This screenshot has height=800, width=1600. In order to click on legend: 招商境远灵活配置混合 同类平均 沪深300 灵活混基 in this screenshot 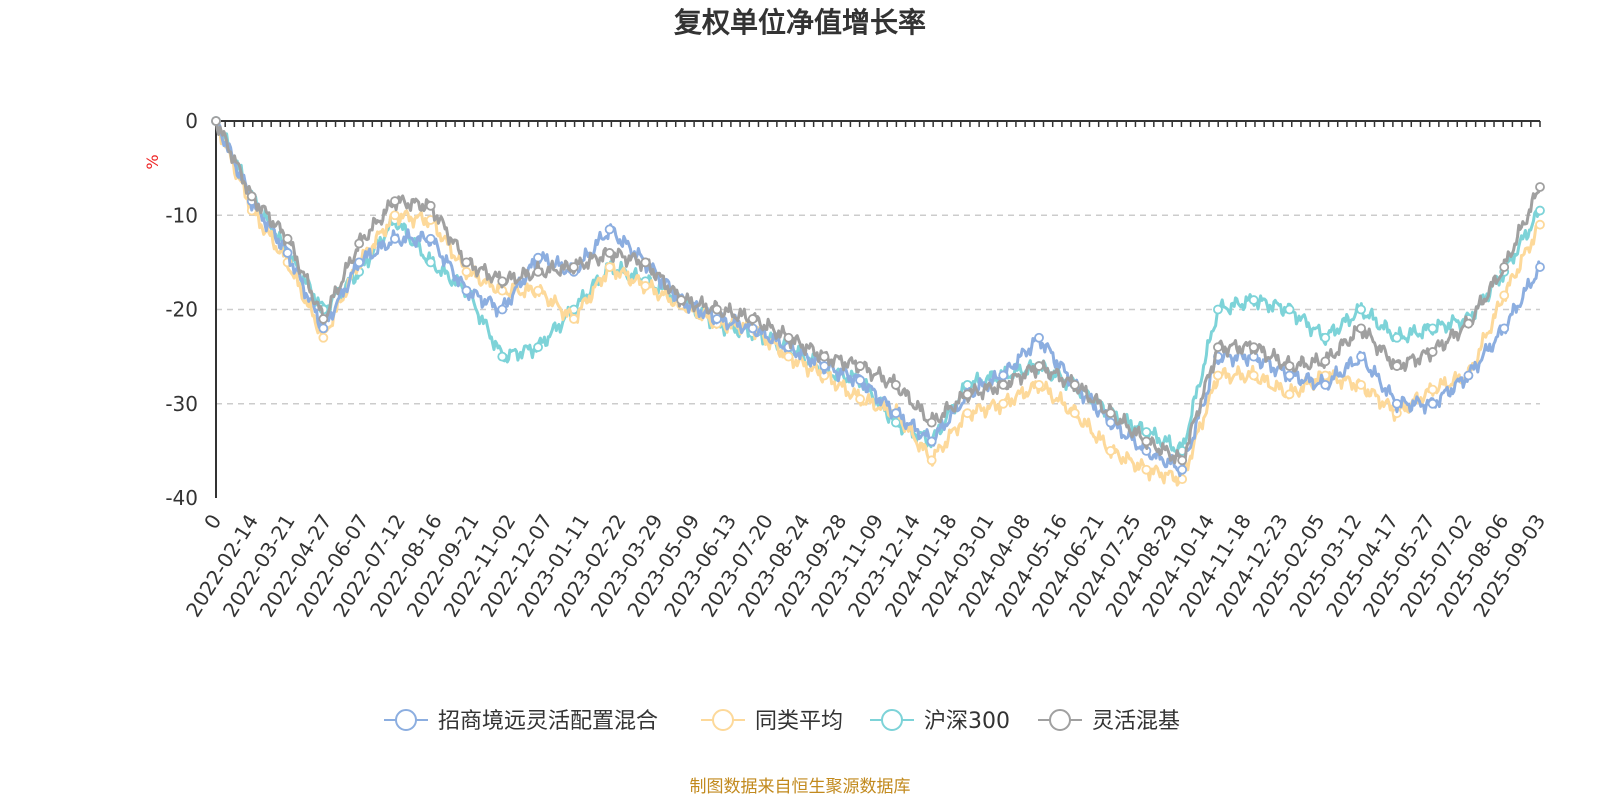, I will do `click(782, 721)`.